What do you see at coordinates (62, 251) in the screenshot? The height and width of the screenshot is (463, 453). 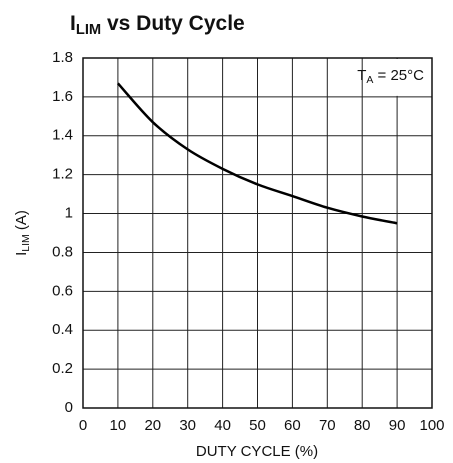 I see `y-tick-label: 0.8` at bounding box center [62, 251].